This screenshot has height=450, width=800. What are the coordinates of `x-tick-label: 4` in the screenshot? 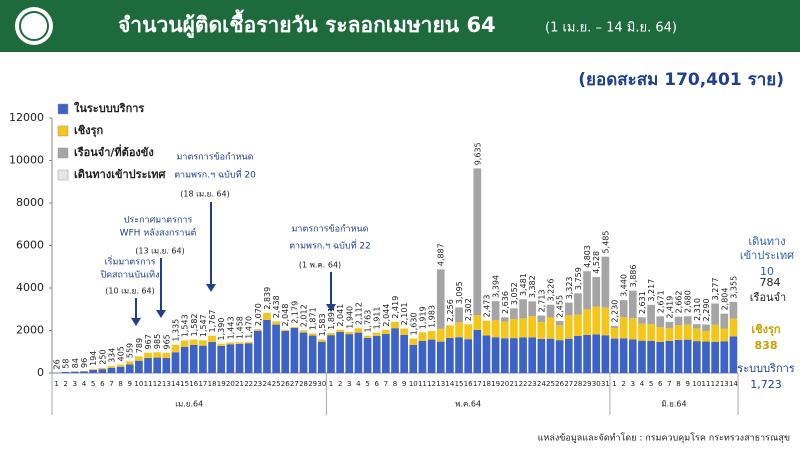 It's located at (84, 384).